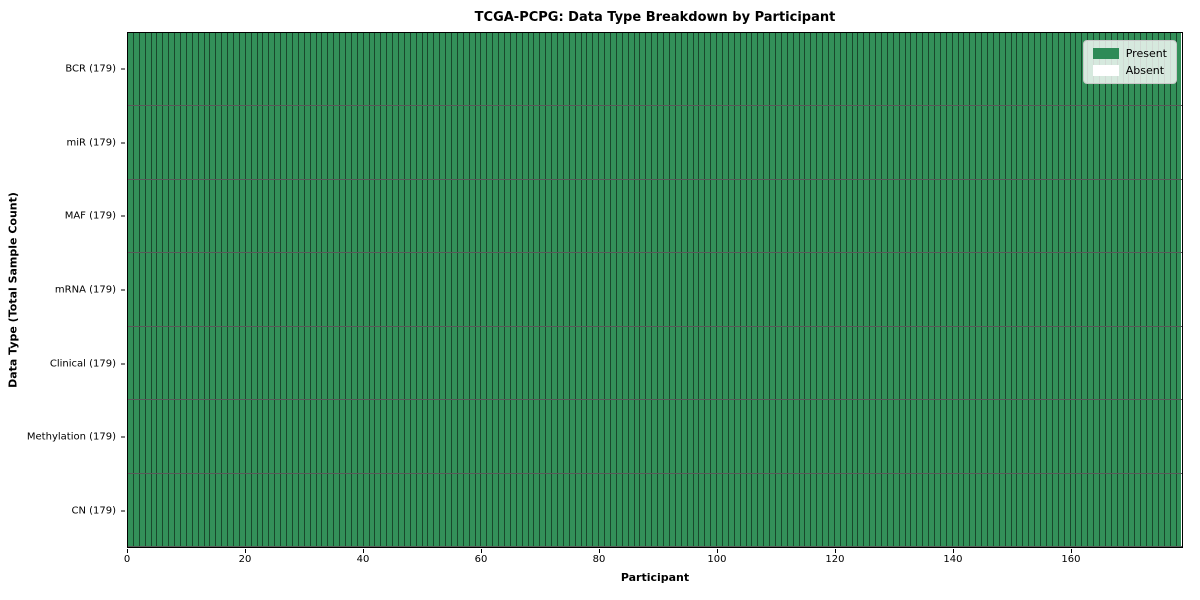 This screenshot has height=600, width=1200. I want to click on heatmap-row-BCR, so click(655, 70).